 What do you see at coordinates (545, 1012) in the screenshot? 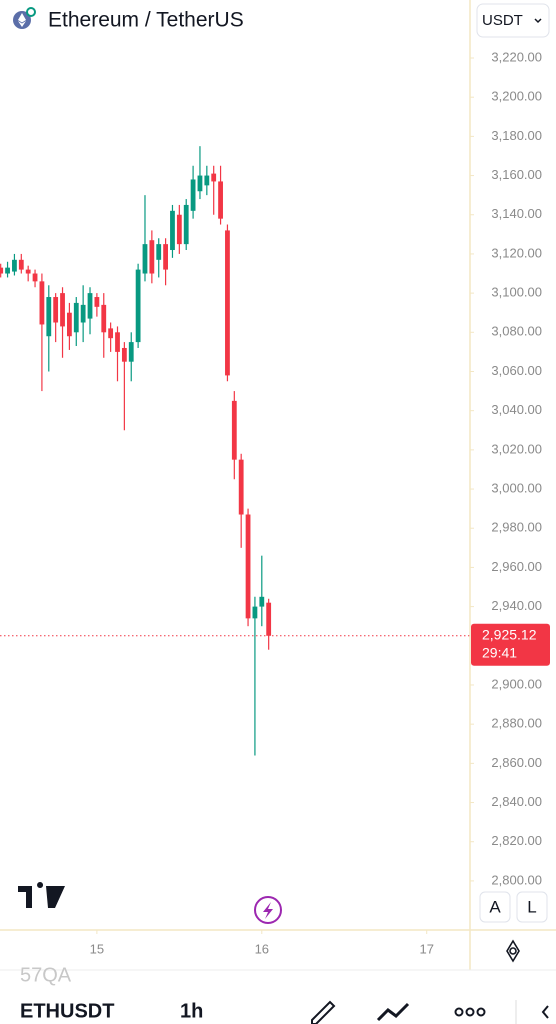
I see `back-arrow` at bounding box center [545, 1012].